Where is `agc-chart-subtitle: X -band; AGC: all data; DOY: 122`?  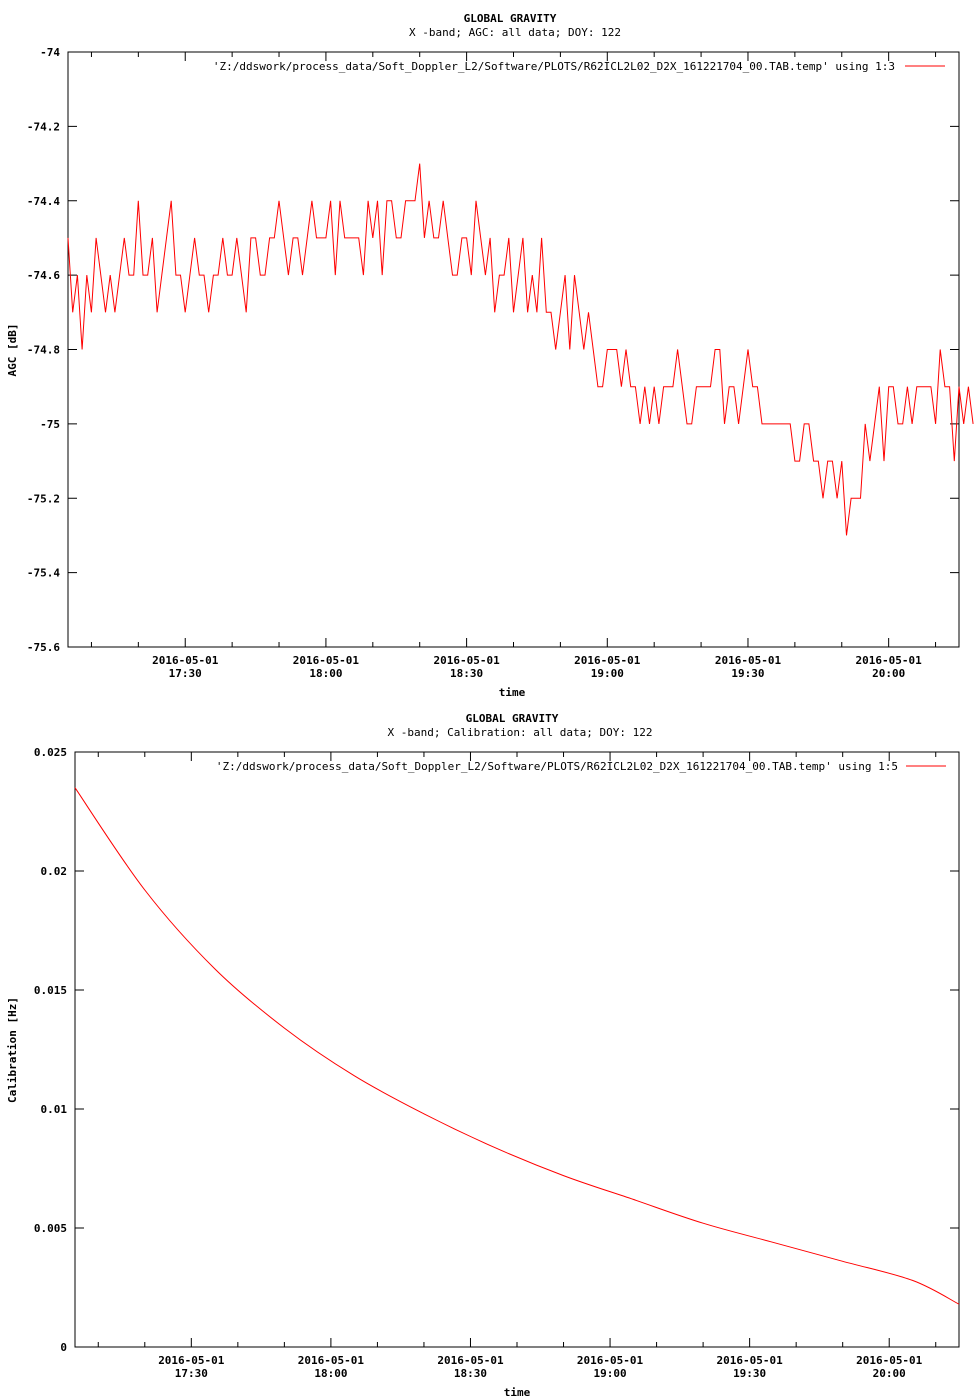 agc-chart-subtitle: X -band; AGC: all data; DOY: 122 is located at coordinates (515, 32).